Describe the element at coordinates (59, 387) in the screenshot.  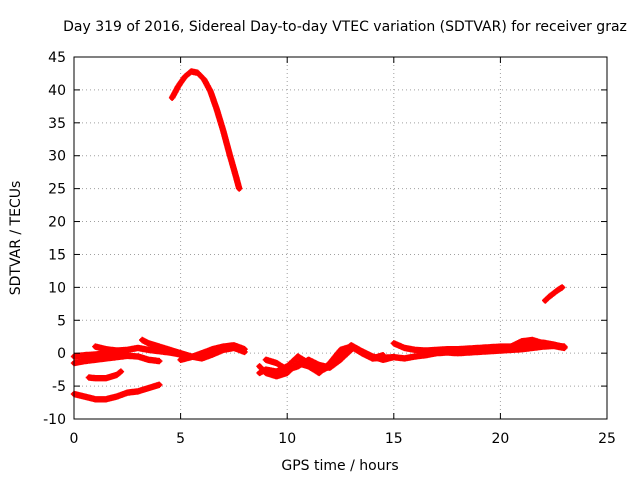
I see `y-tick-label: -5` at that location.